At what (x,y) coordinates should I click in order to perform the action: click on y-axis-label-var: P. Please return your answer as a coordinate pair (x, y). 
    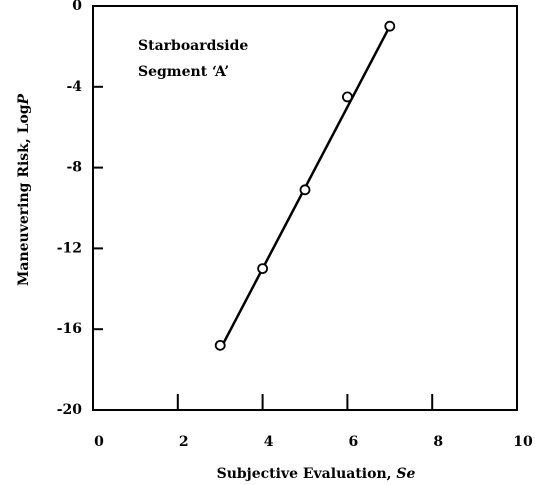
    Looking at the image, I should click on (24, 99).